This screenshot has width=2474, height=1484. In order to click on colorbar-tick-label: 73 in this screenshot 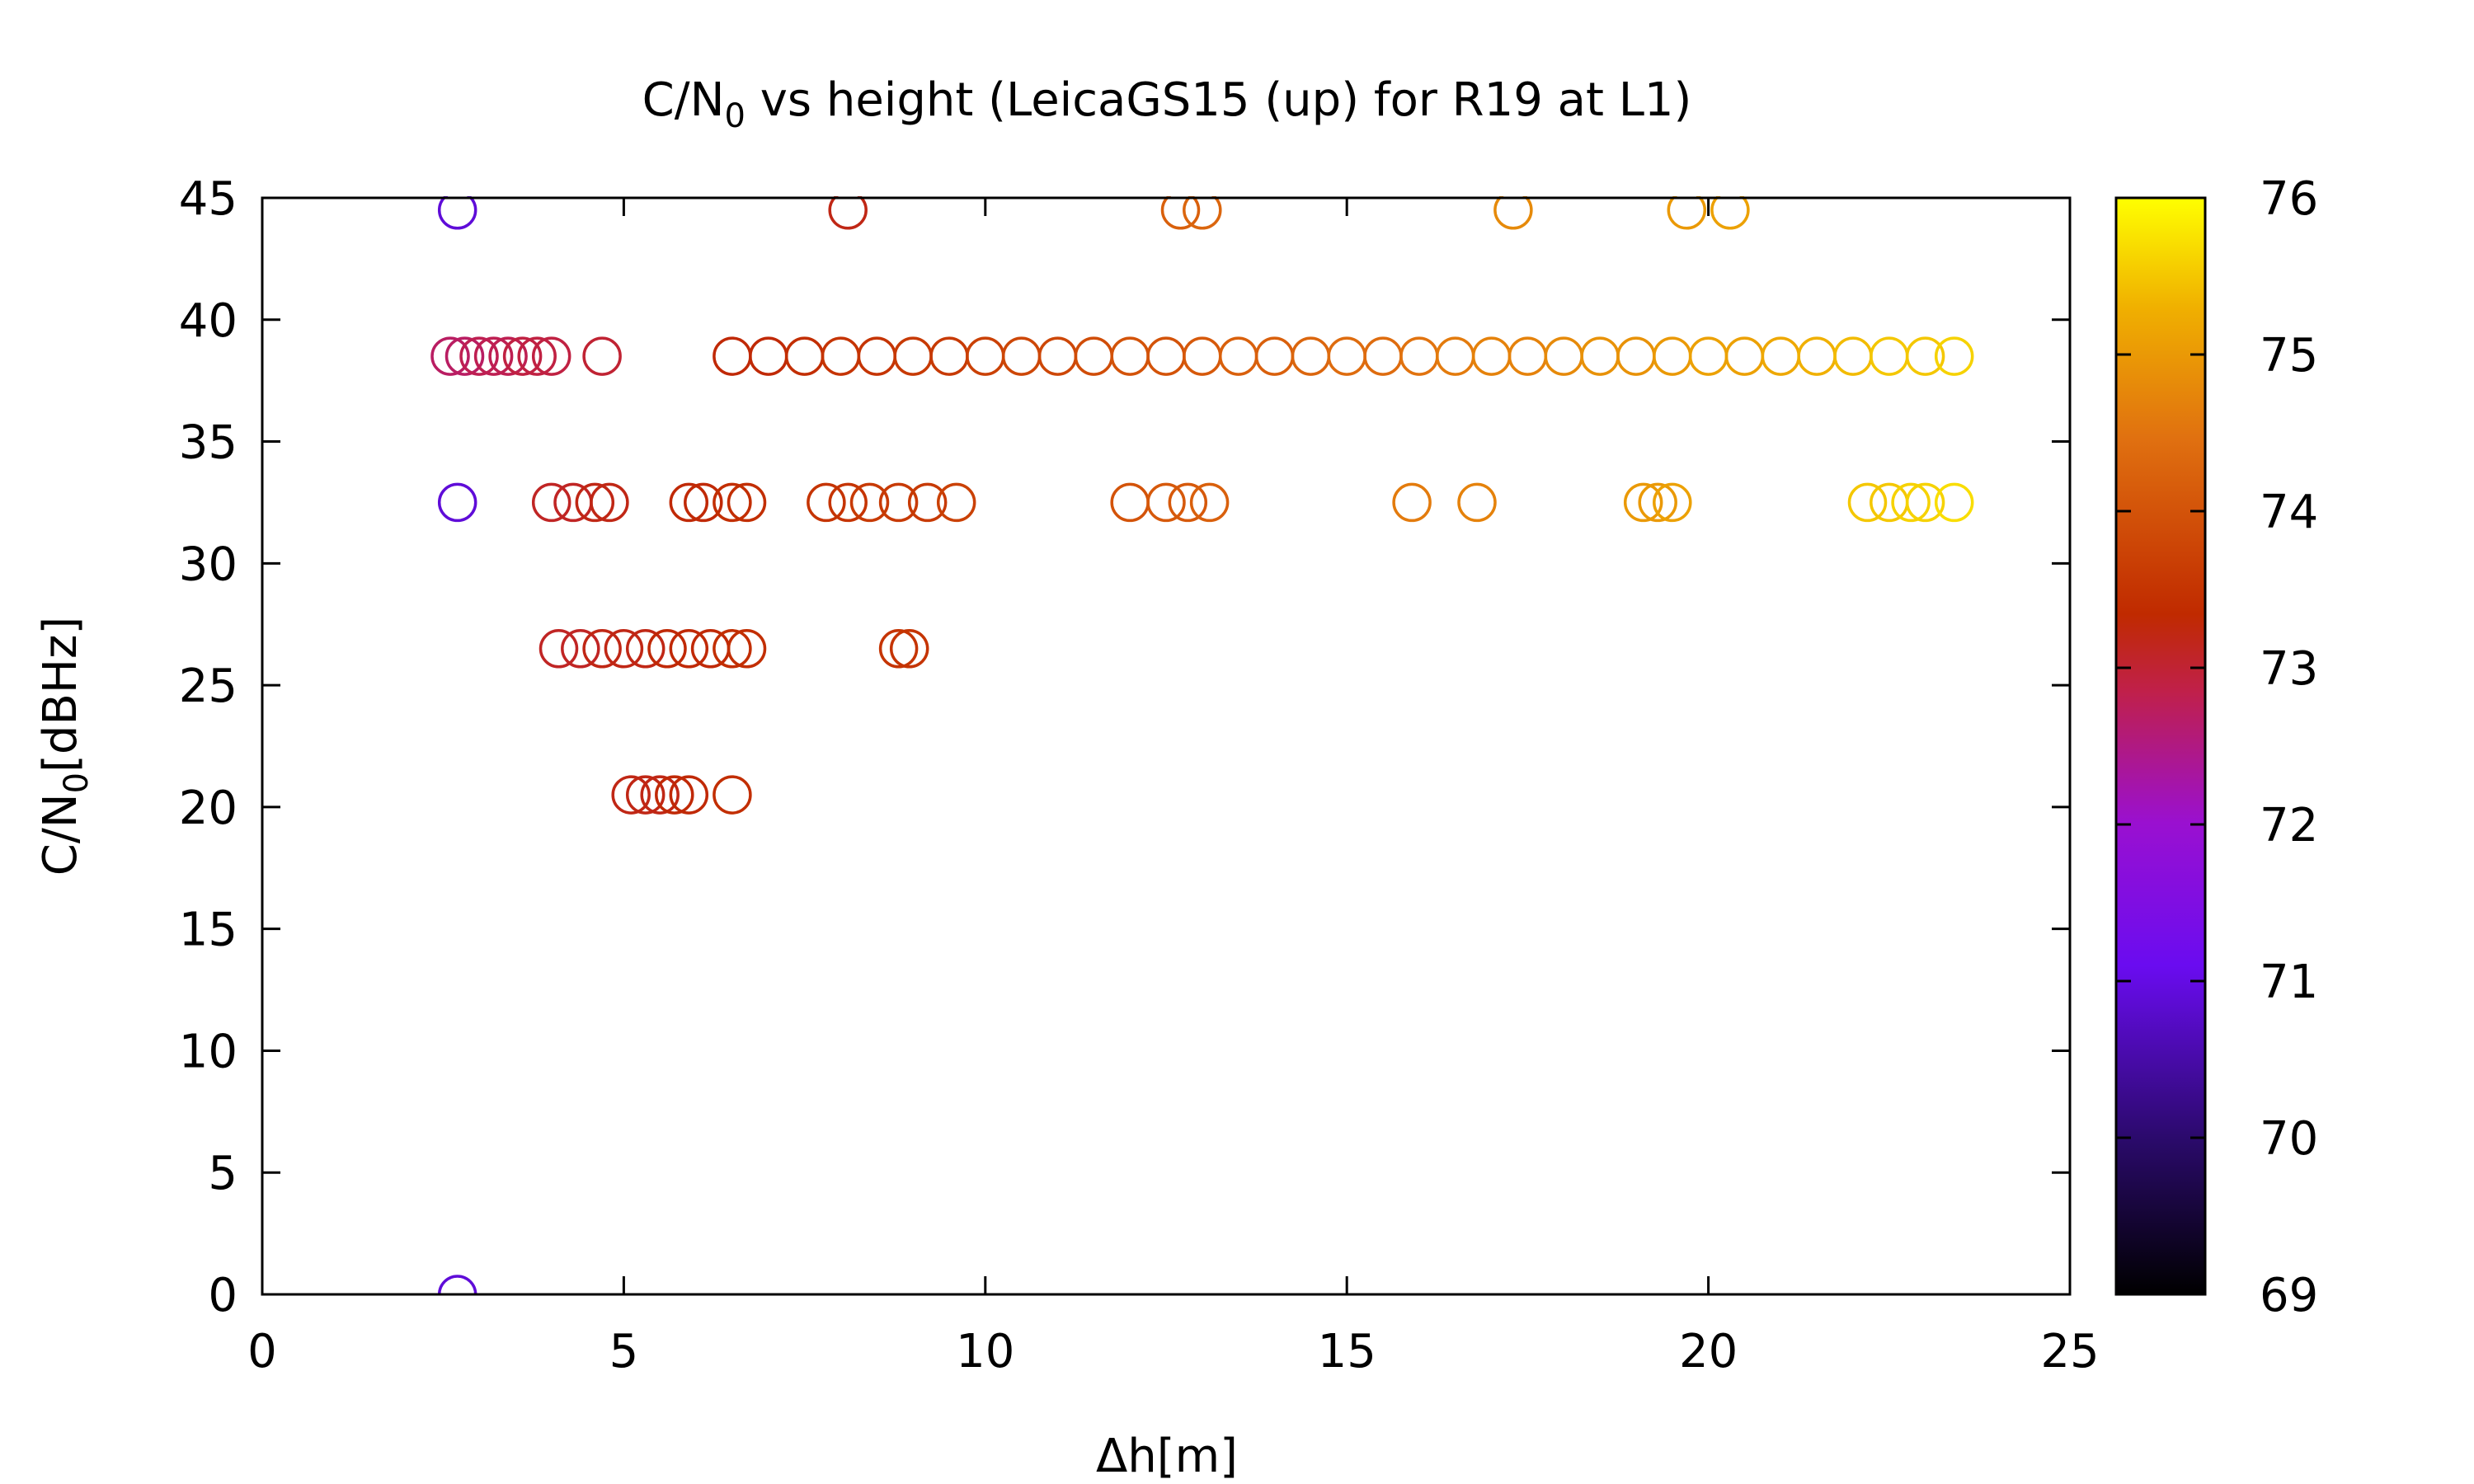, I will do `click(2289, 669)`.